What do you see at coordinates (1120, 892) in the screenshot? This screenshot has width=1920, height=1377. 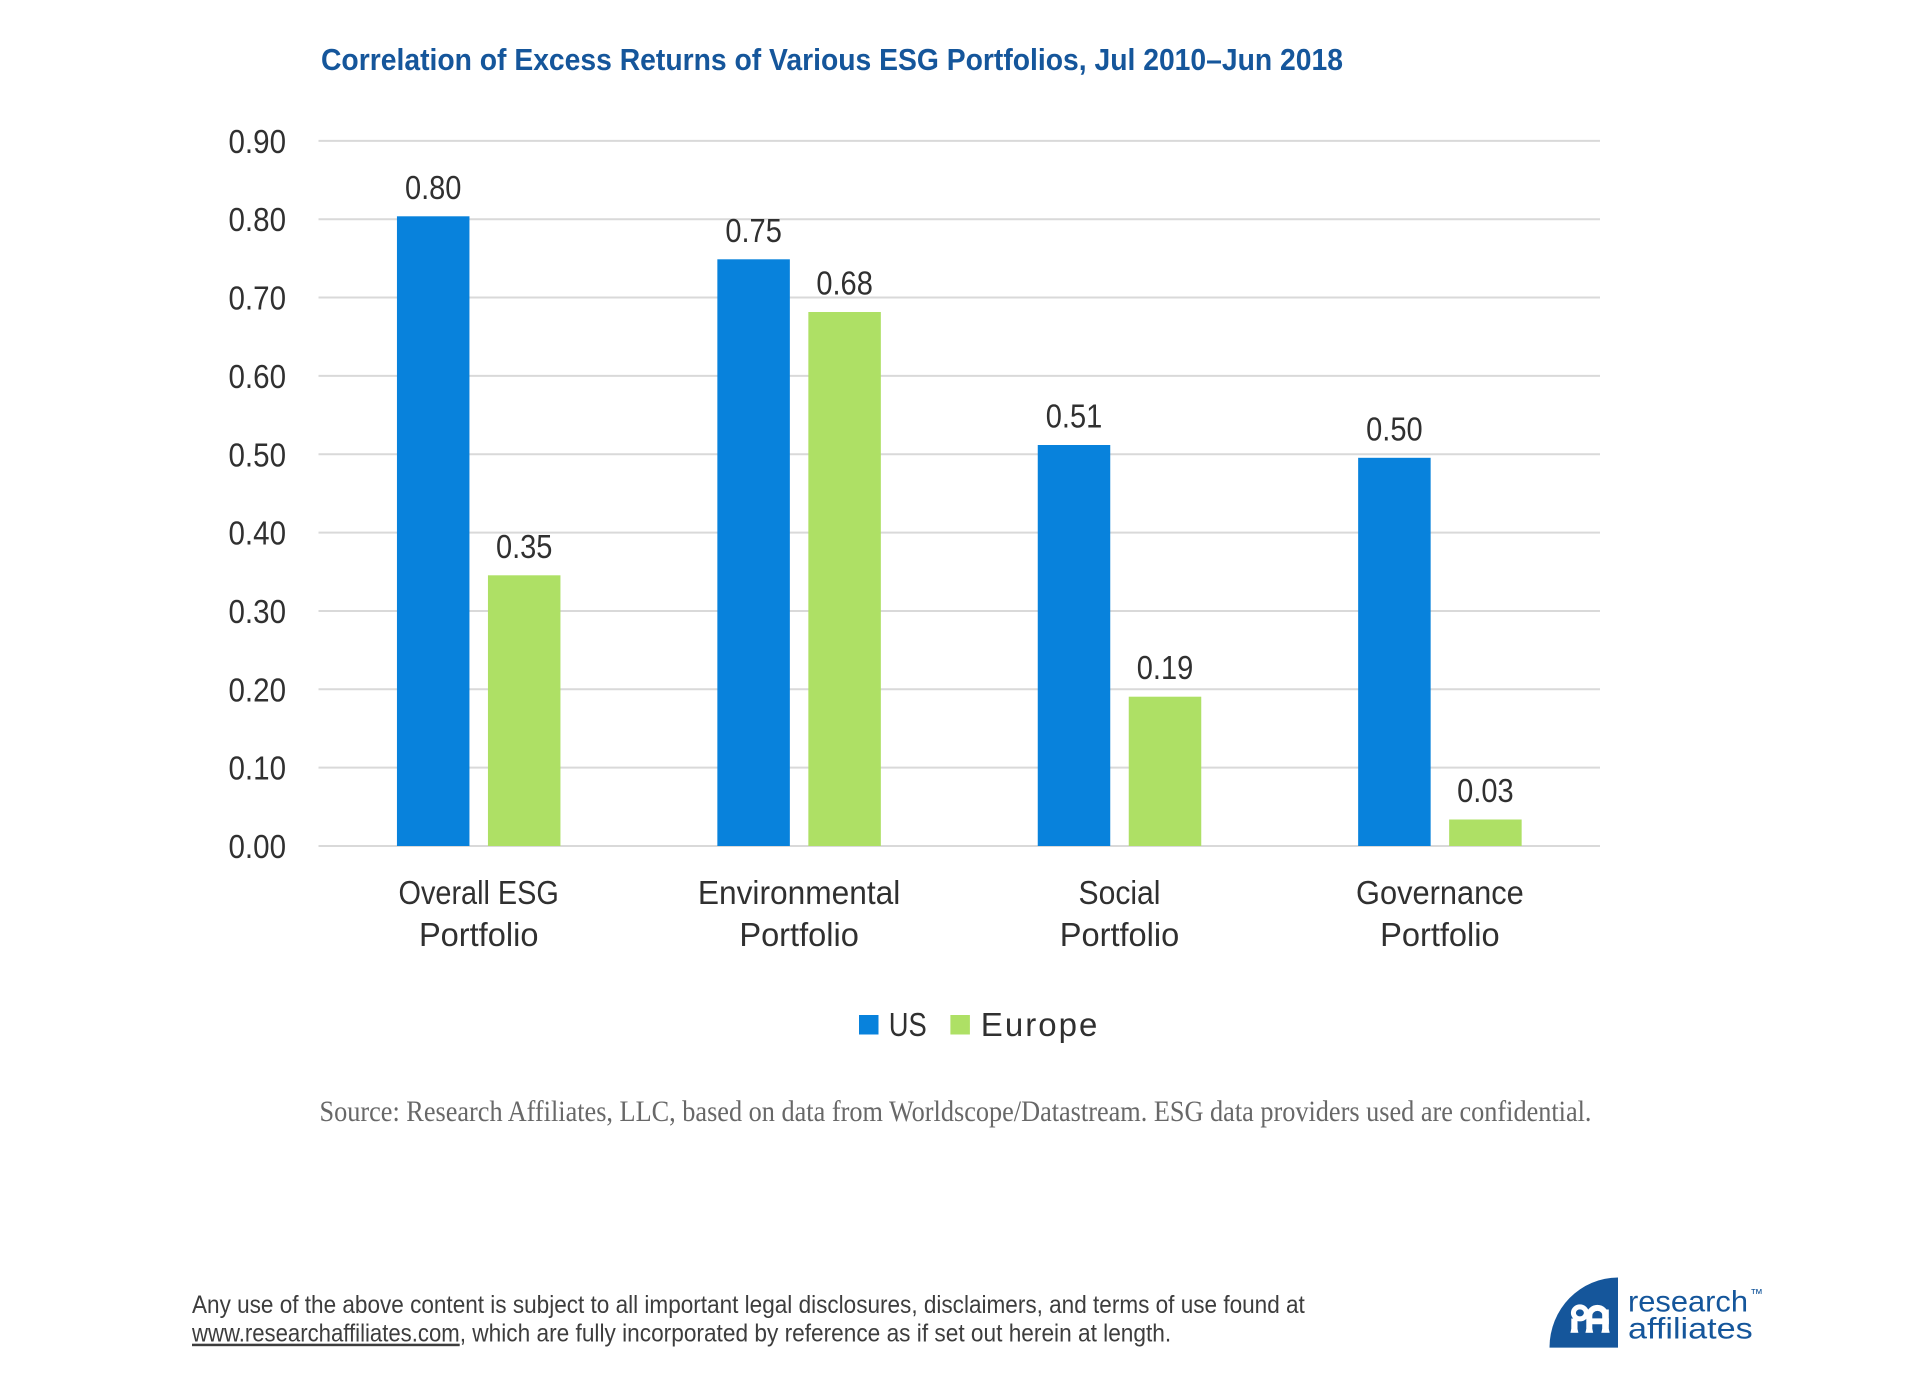 I see `svg-text: Social` at bounding box center [1120, 892].